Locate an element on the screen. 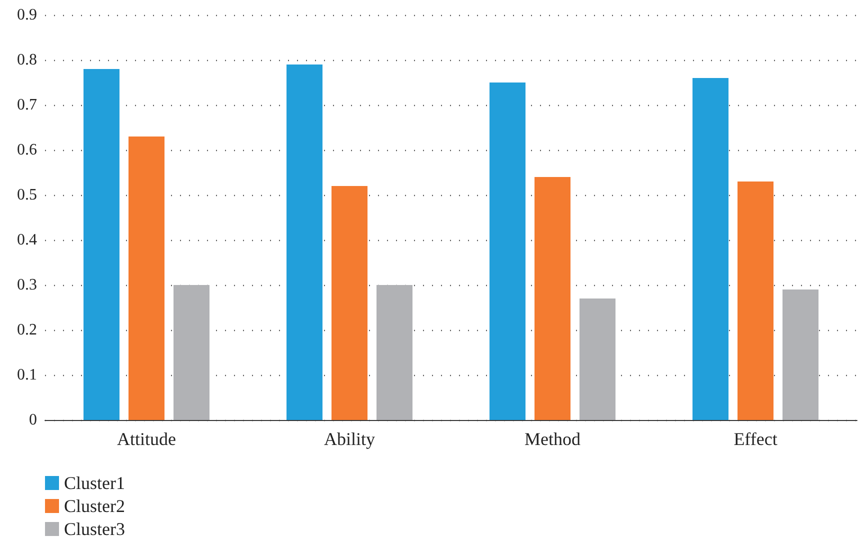  y-tick-label: 0.1 is located at coordinates (27, 375).